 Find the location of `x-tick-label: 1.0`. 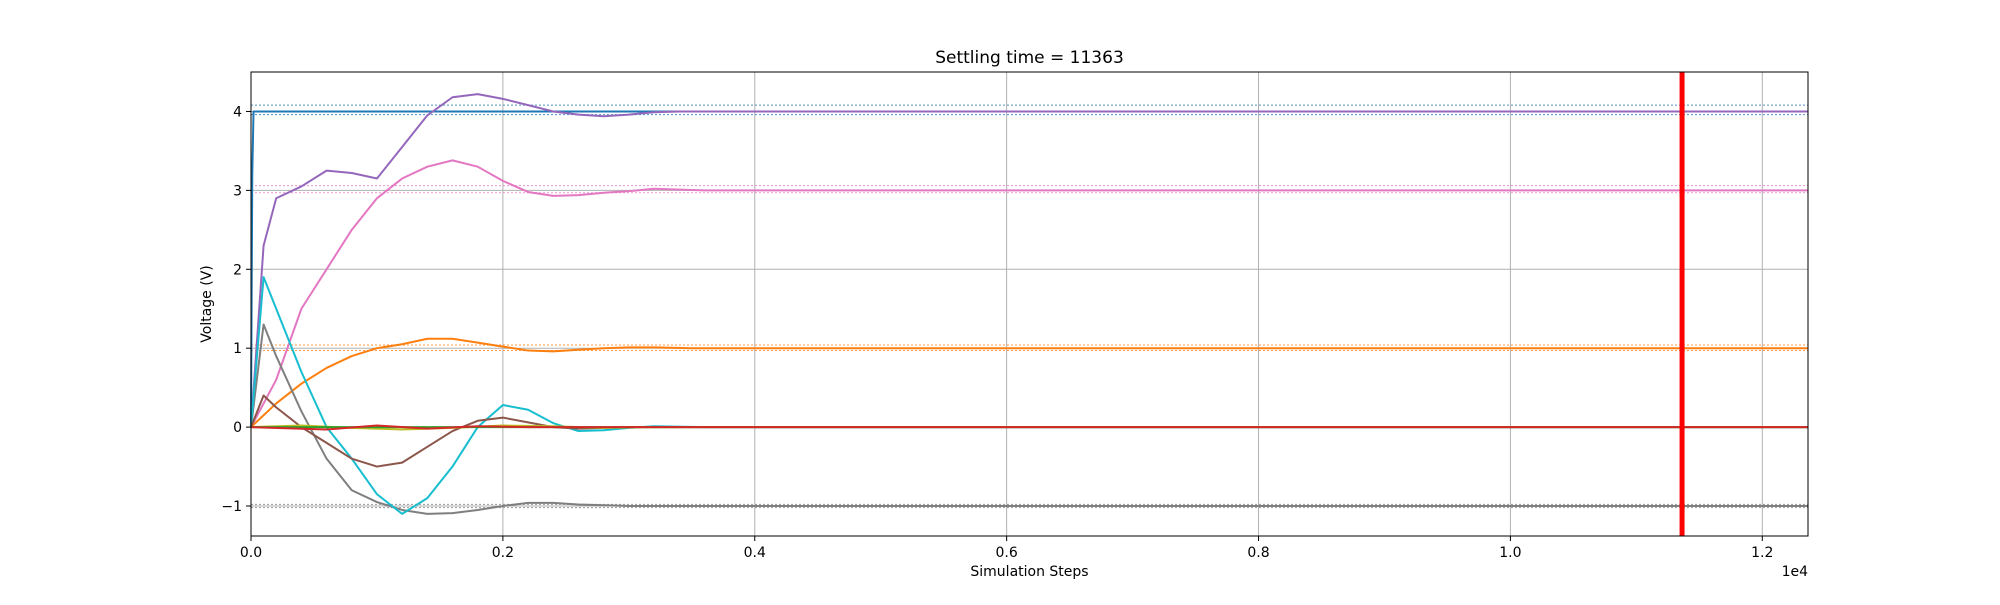

x-tick-label: 1.0 is located at coordinates (1510, 553).